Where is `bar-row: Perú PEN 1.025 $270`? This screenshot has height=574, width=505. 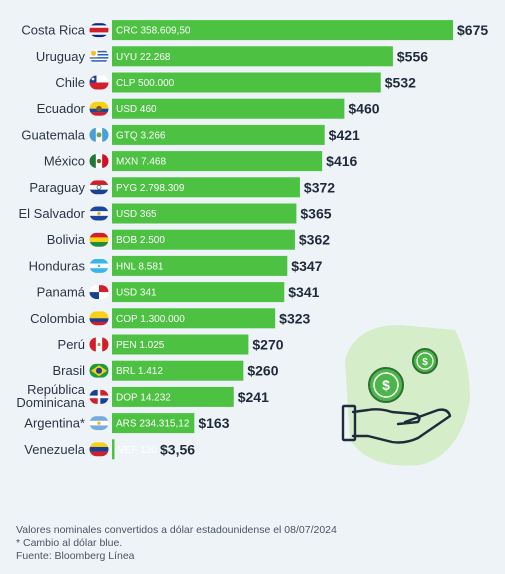
bar-row: Perú PEN 1.025 $270 is located at coordinates (171, 344).